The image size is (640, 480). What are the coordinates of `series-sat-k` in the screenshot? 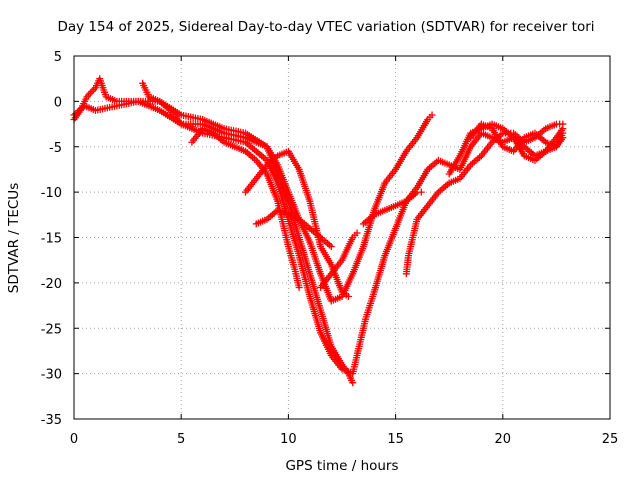 It's located at (517, 137).